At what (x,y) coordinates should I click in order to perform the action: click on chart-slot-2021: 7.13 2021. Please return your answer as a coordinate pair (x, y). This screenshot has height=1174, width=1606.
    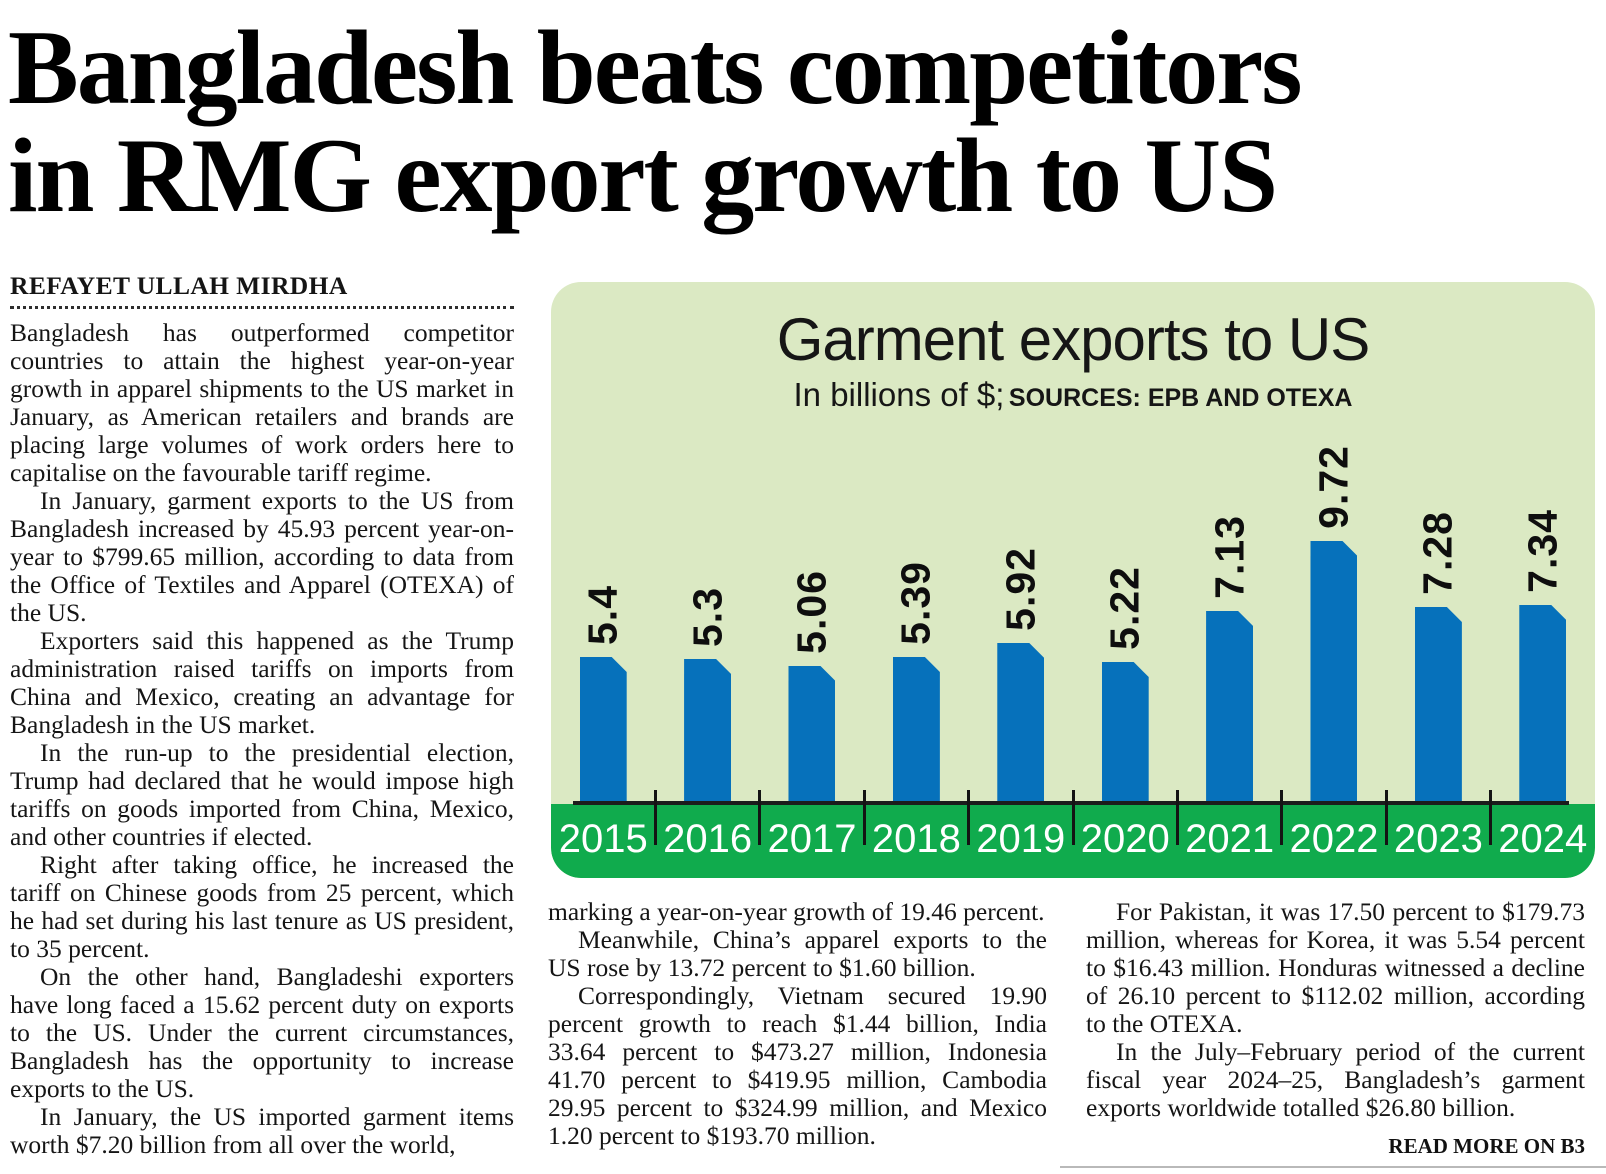
    Looking at the image, I should click on (1228, 580).